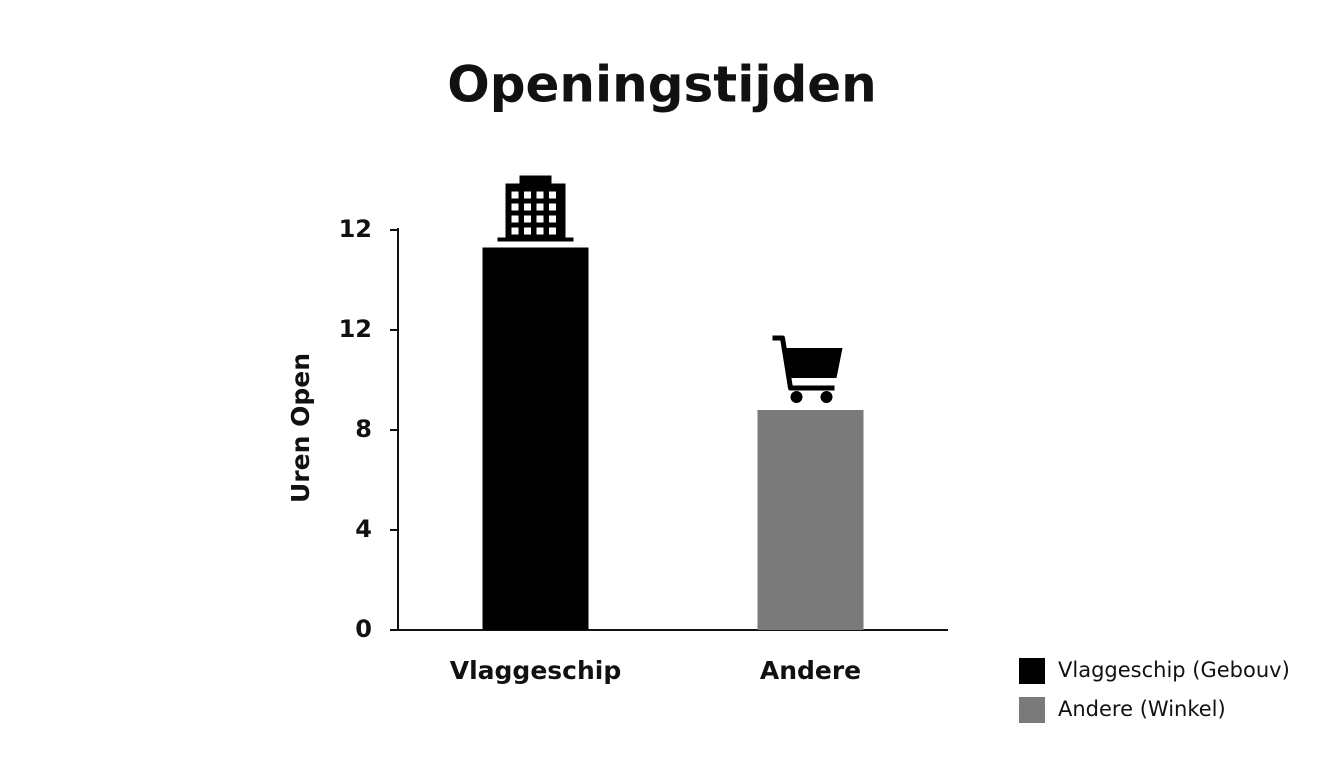 This screenshot has width=1344, height=768. What do you see at coordinates (363, 629) in the screenshot?
I see `y-tick-label: 0` at bounding box center [363, 629].